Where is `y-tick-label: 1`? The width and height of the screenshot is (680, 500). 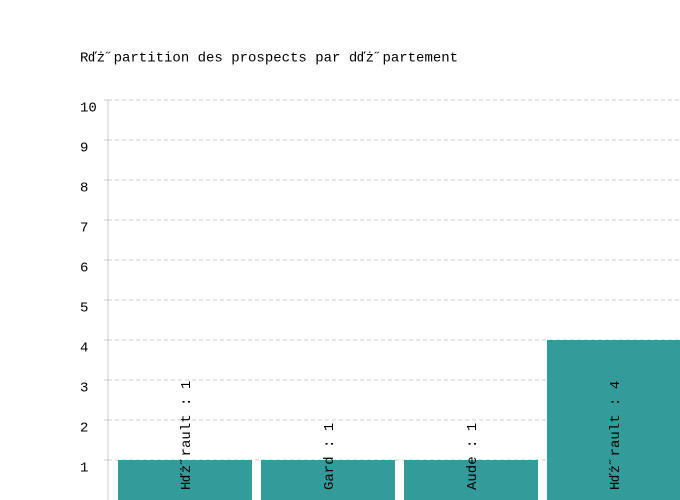
y-tick-label: 1 is located at coordinates (84, 469).